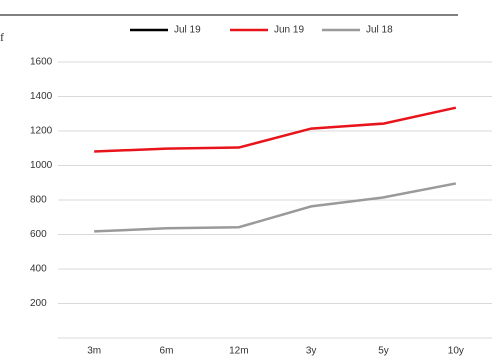 Image resolution: width=504 pixels, height=358 pixels. I want to click on y-tick-label: 600, so click(38, 234).